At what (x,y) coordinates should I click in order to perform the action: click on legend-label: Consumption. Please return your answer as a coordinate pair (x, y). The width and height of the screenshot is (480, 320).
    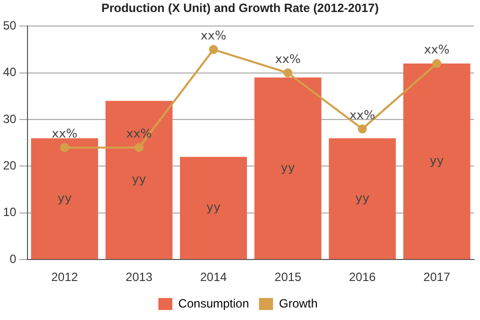
    Looking at the image, I should click on (214, 303).